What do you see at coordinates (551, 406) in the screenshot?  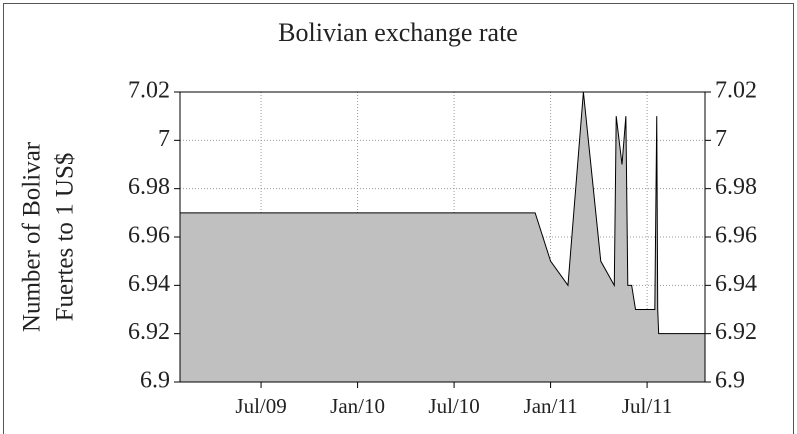 I see `x-tick-label: Jan/11` at bounding box center [551, 406].